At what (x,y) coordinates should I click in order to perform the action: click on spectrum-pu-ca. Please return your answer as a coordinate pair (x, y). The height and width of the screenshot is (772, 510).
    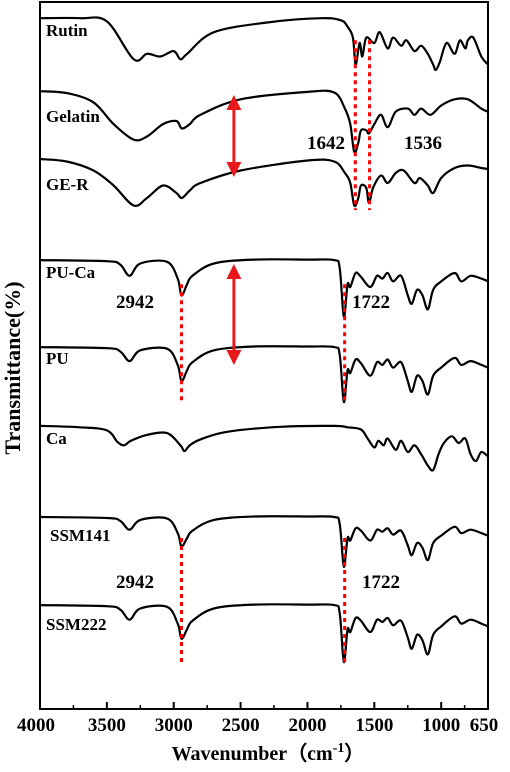
    Looking at the image, I should click on (264, 288).